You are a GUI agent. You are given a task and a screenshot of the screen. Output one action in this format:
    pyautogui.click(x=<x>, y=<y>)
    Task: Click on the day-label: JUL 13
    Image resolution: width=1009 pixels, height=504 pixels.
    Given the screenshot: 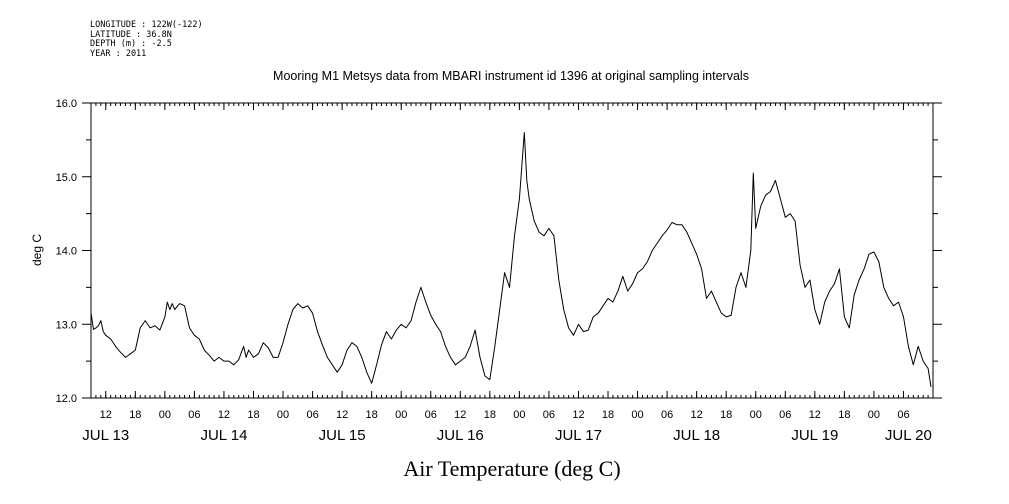 What is the action you would take?
    pyautogui.click(x=105, y=435)
    